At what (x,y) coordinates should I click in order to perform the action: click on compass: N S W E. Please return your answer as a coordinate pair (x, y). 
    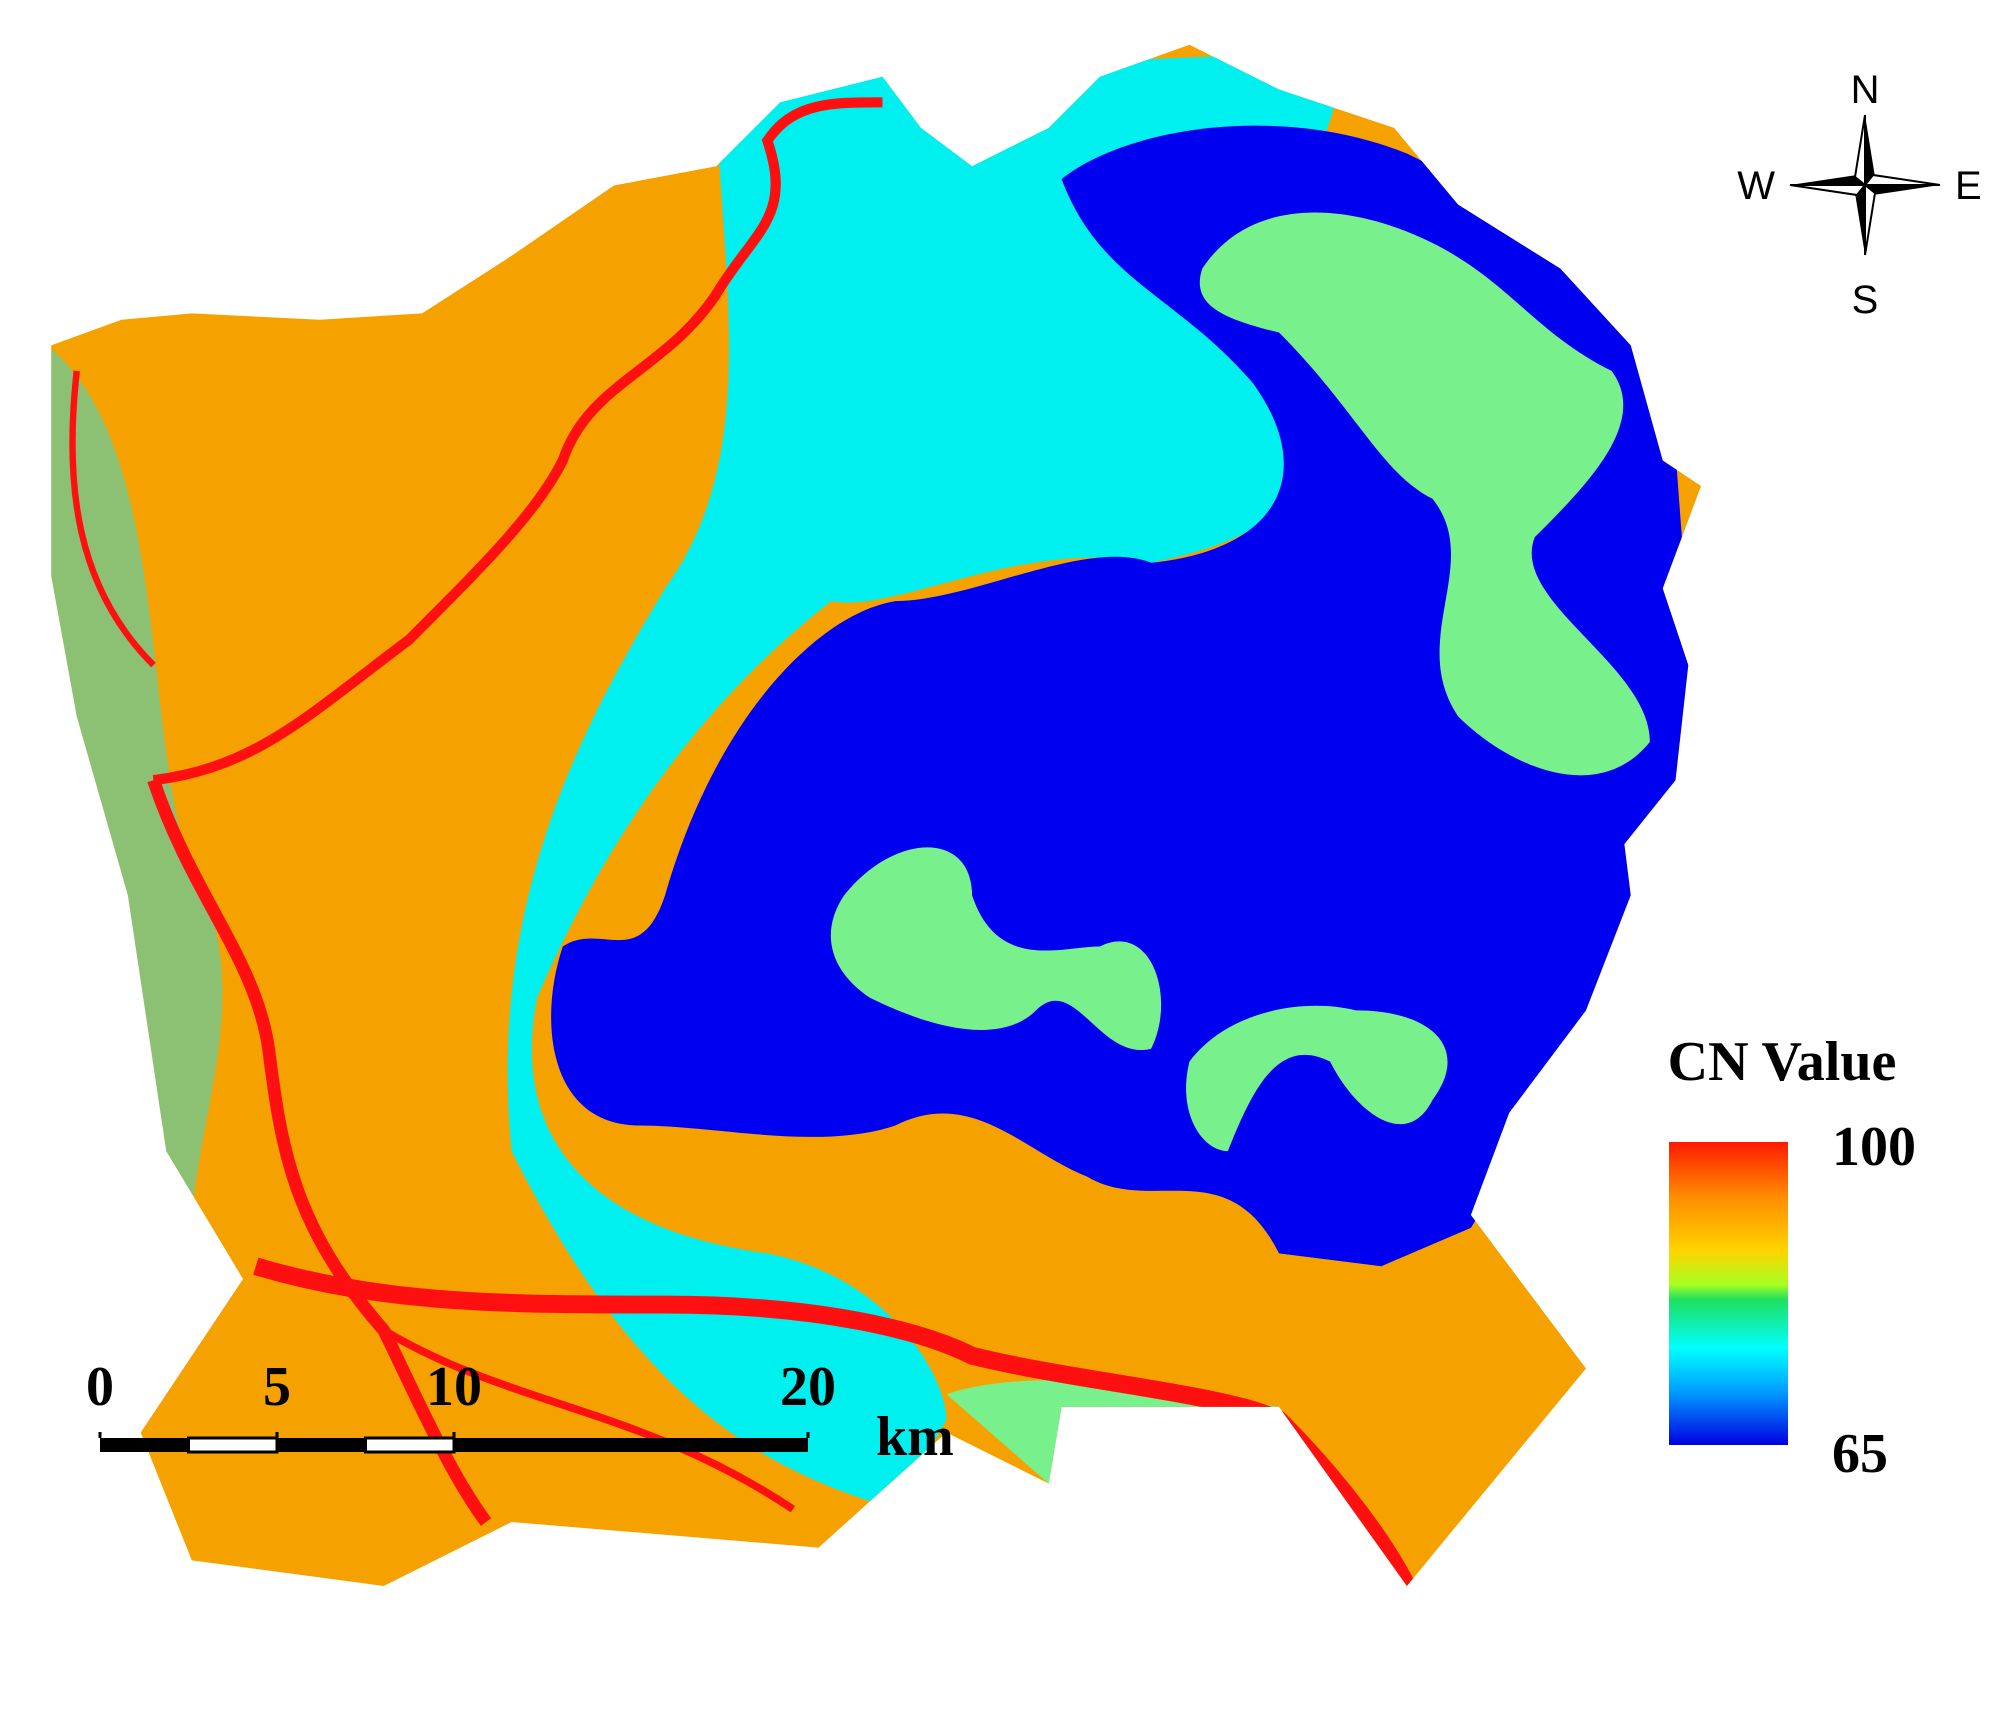
    Looking at the image, I should click on (1859, 195).